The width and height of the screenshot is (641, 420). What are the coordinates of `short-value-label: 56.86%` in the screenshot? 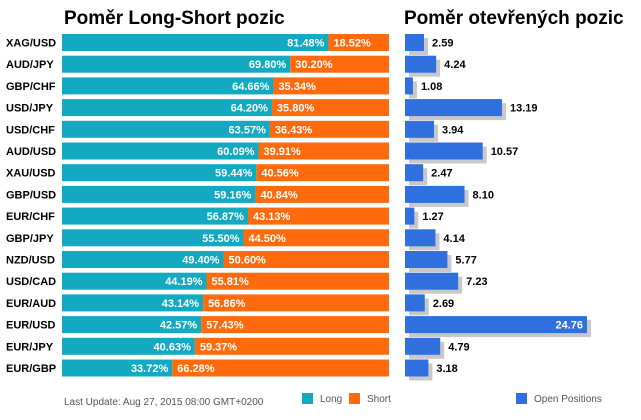 It's located at (227, 304).